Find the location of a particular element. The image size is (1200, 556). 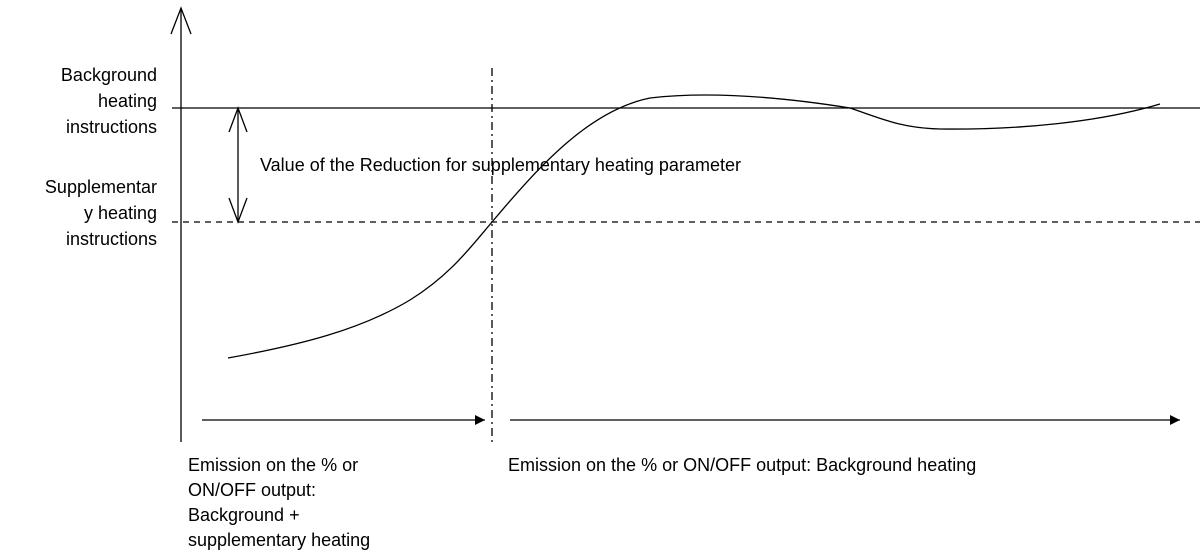

label: Background + is located at coordinates (244, 515).